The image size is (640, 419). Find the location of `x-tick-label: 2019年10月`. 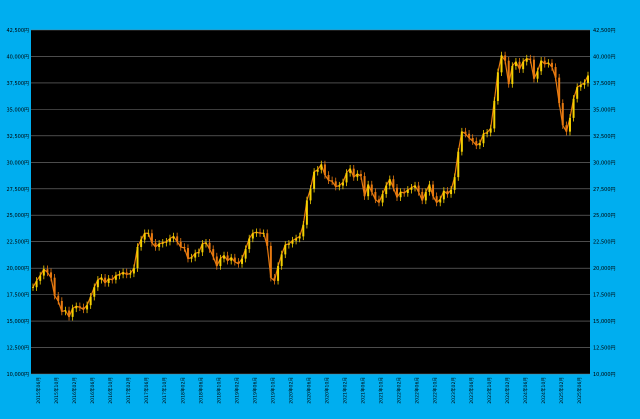

x-tick-label: 2019年10月 is located at coordinates (272, 390).